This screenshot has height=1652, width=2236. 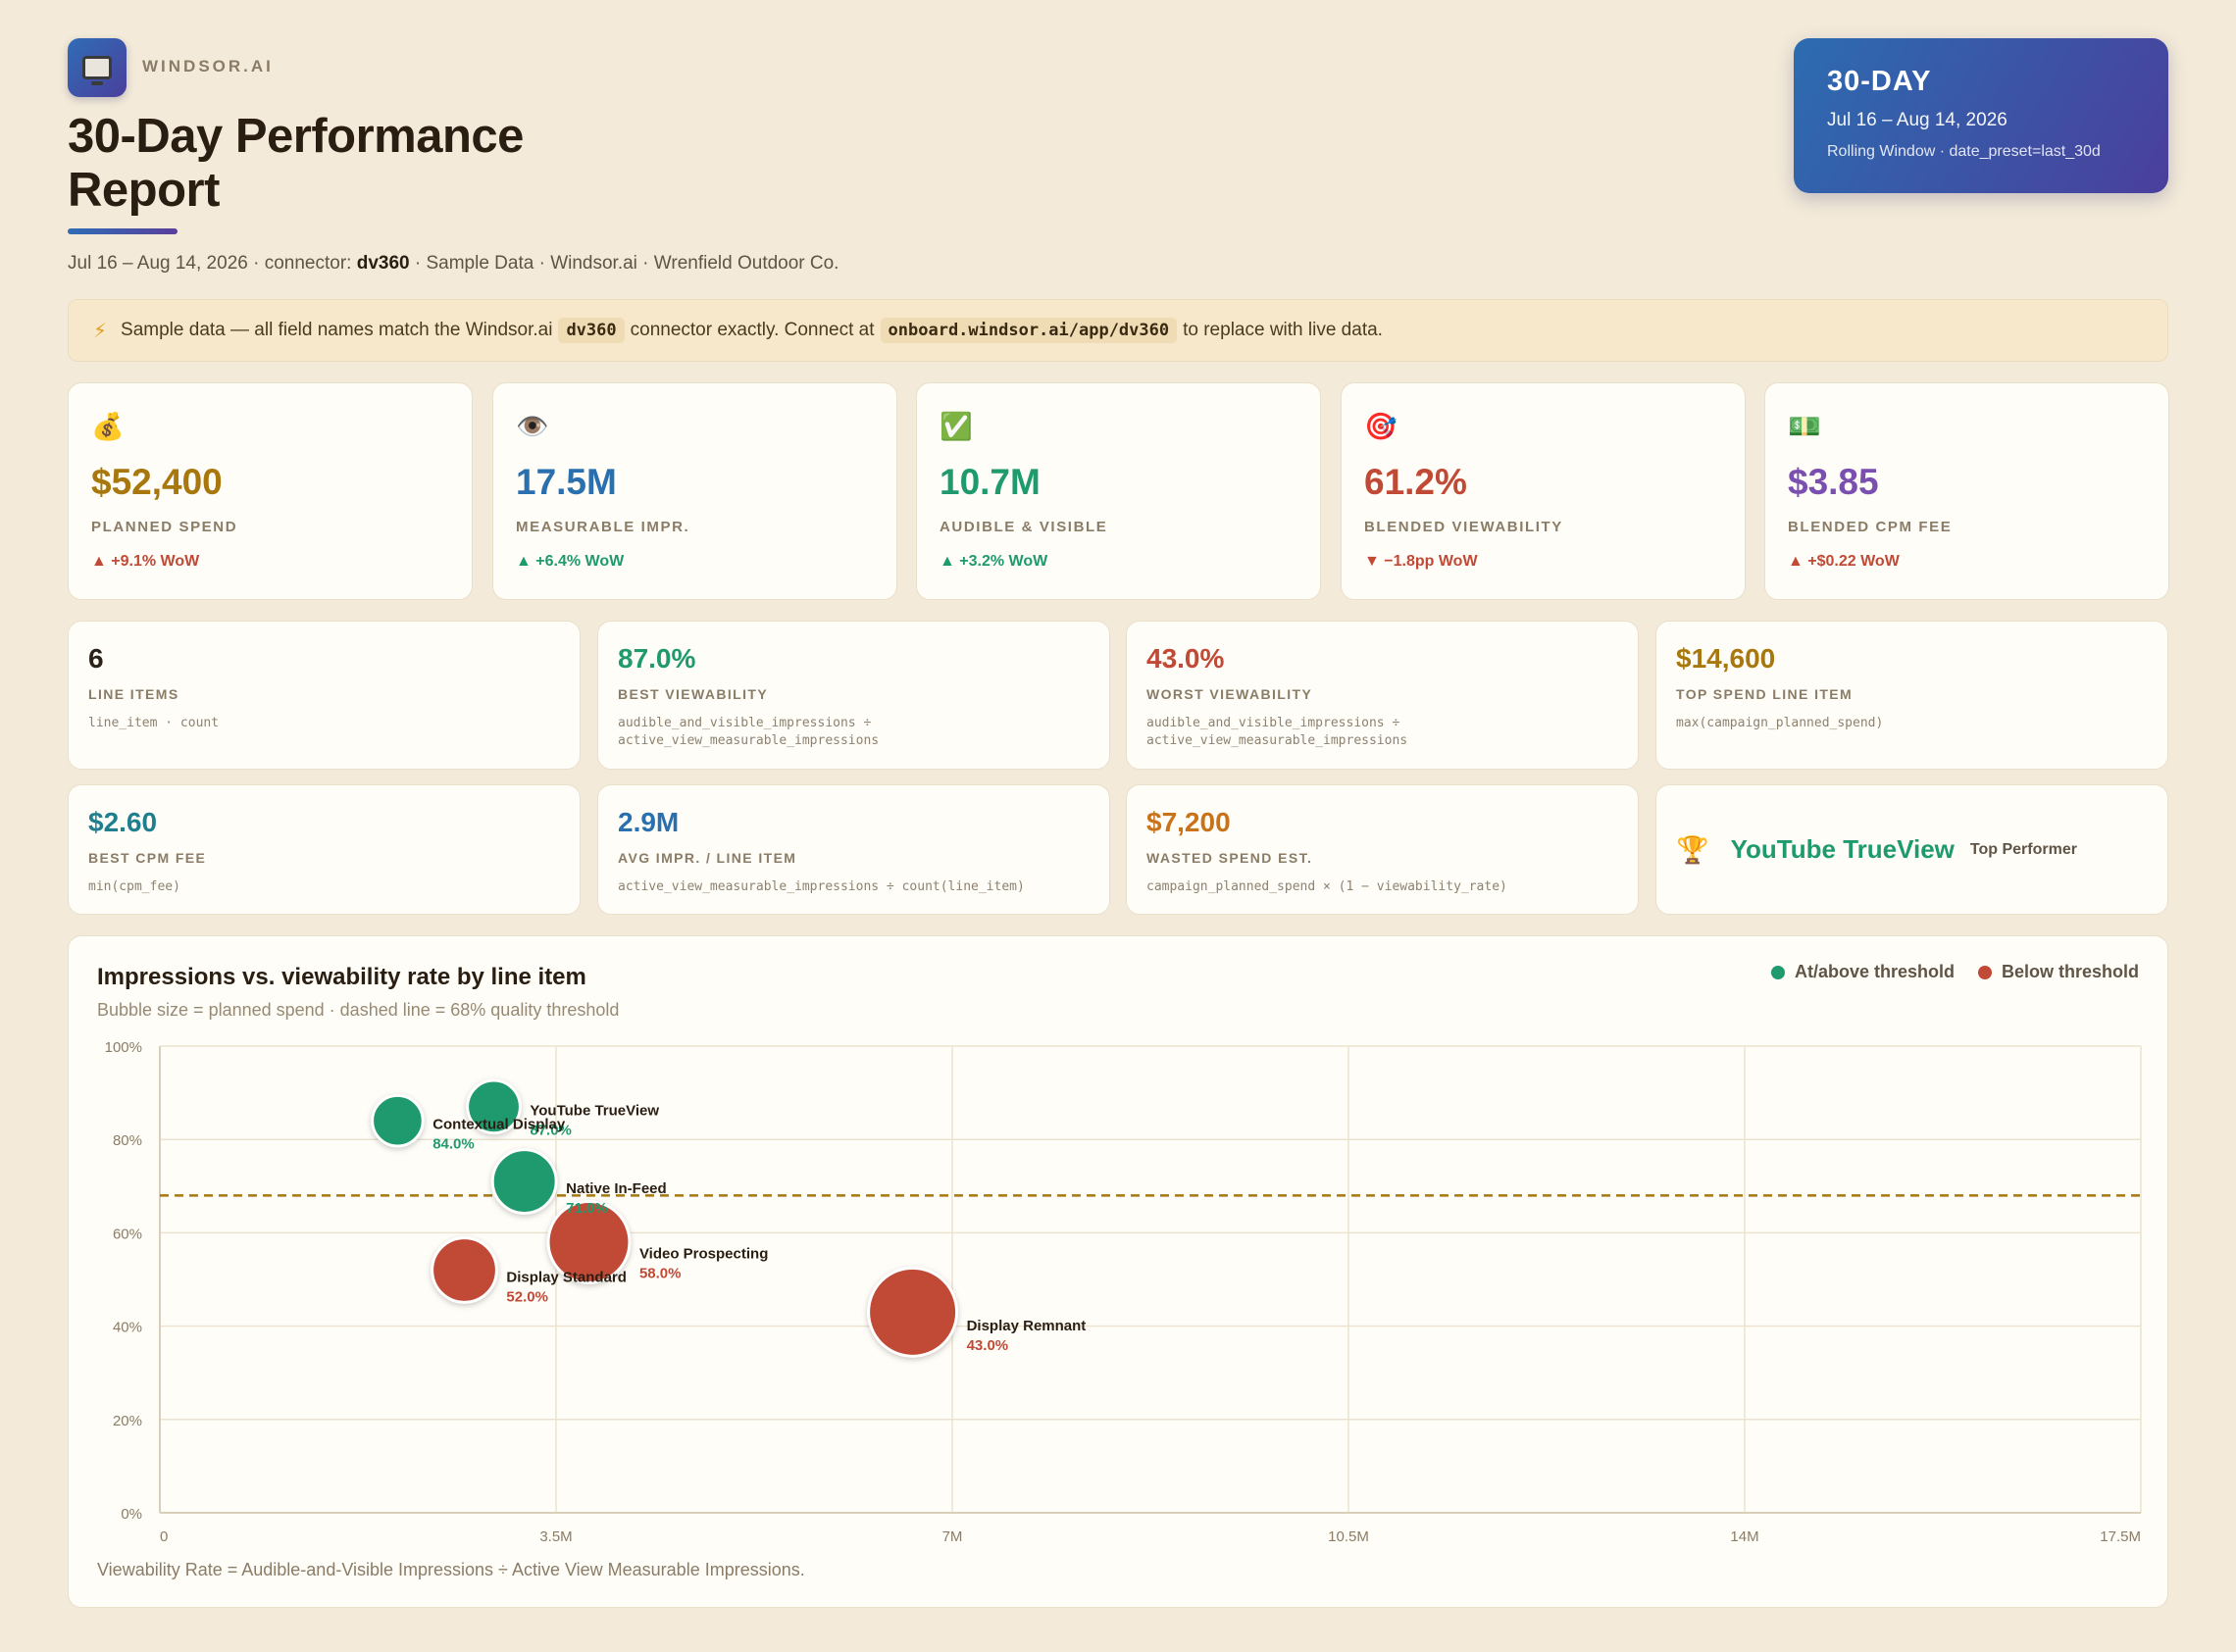 I want to click on stat-value: $7,200, so click(x=1188, y=822).